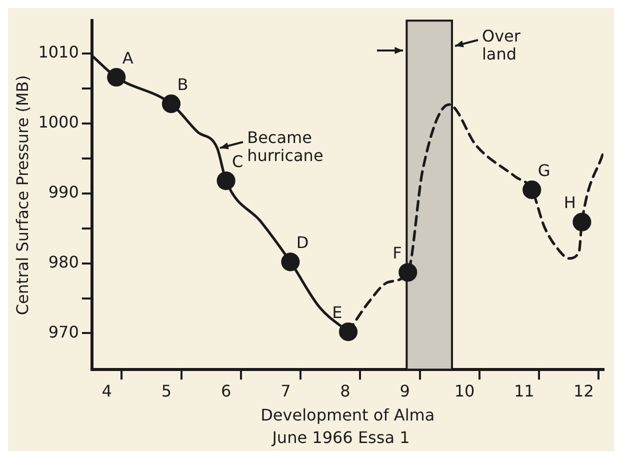  What do you see at coordinates (584, 390) in the screenshot?
I see `x-tick-label: 12` at bounding box center [584, 390].